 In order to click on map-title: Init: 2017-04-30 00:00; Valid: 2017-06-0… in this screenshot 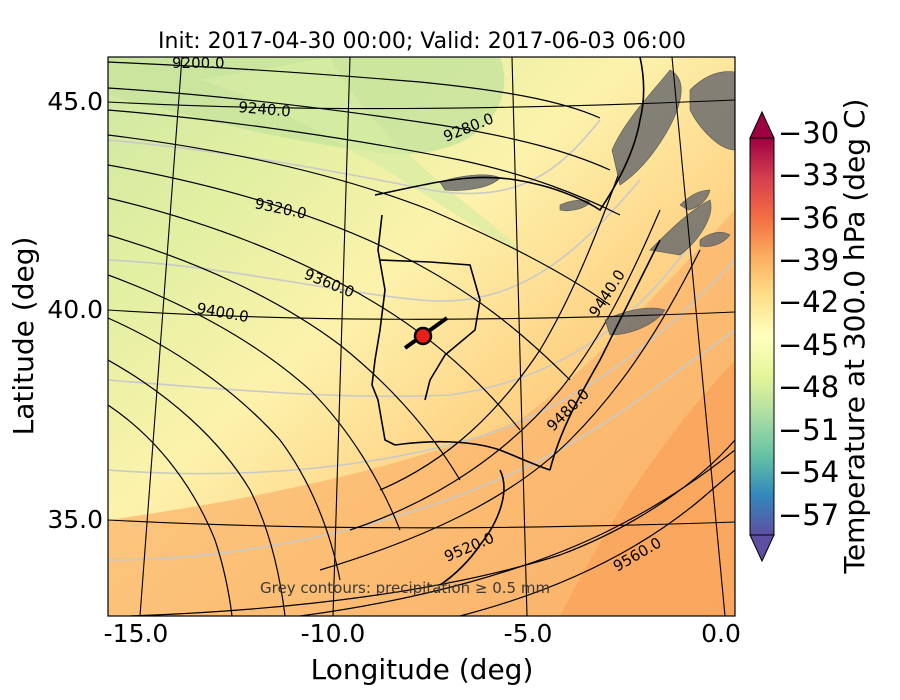, I will do `click(422, 41)`.